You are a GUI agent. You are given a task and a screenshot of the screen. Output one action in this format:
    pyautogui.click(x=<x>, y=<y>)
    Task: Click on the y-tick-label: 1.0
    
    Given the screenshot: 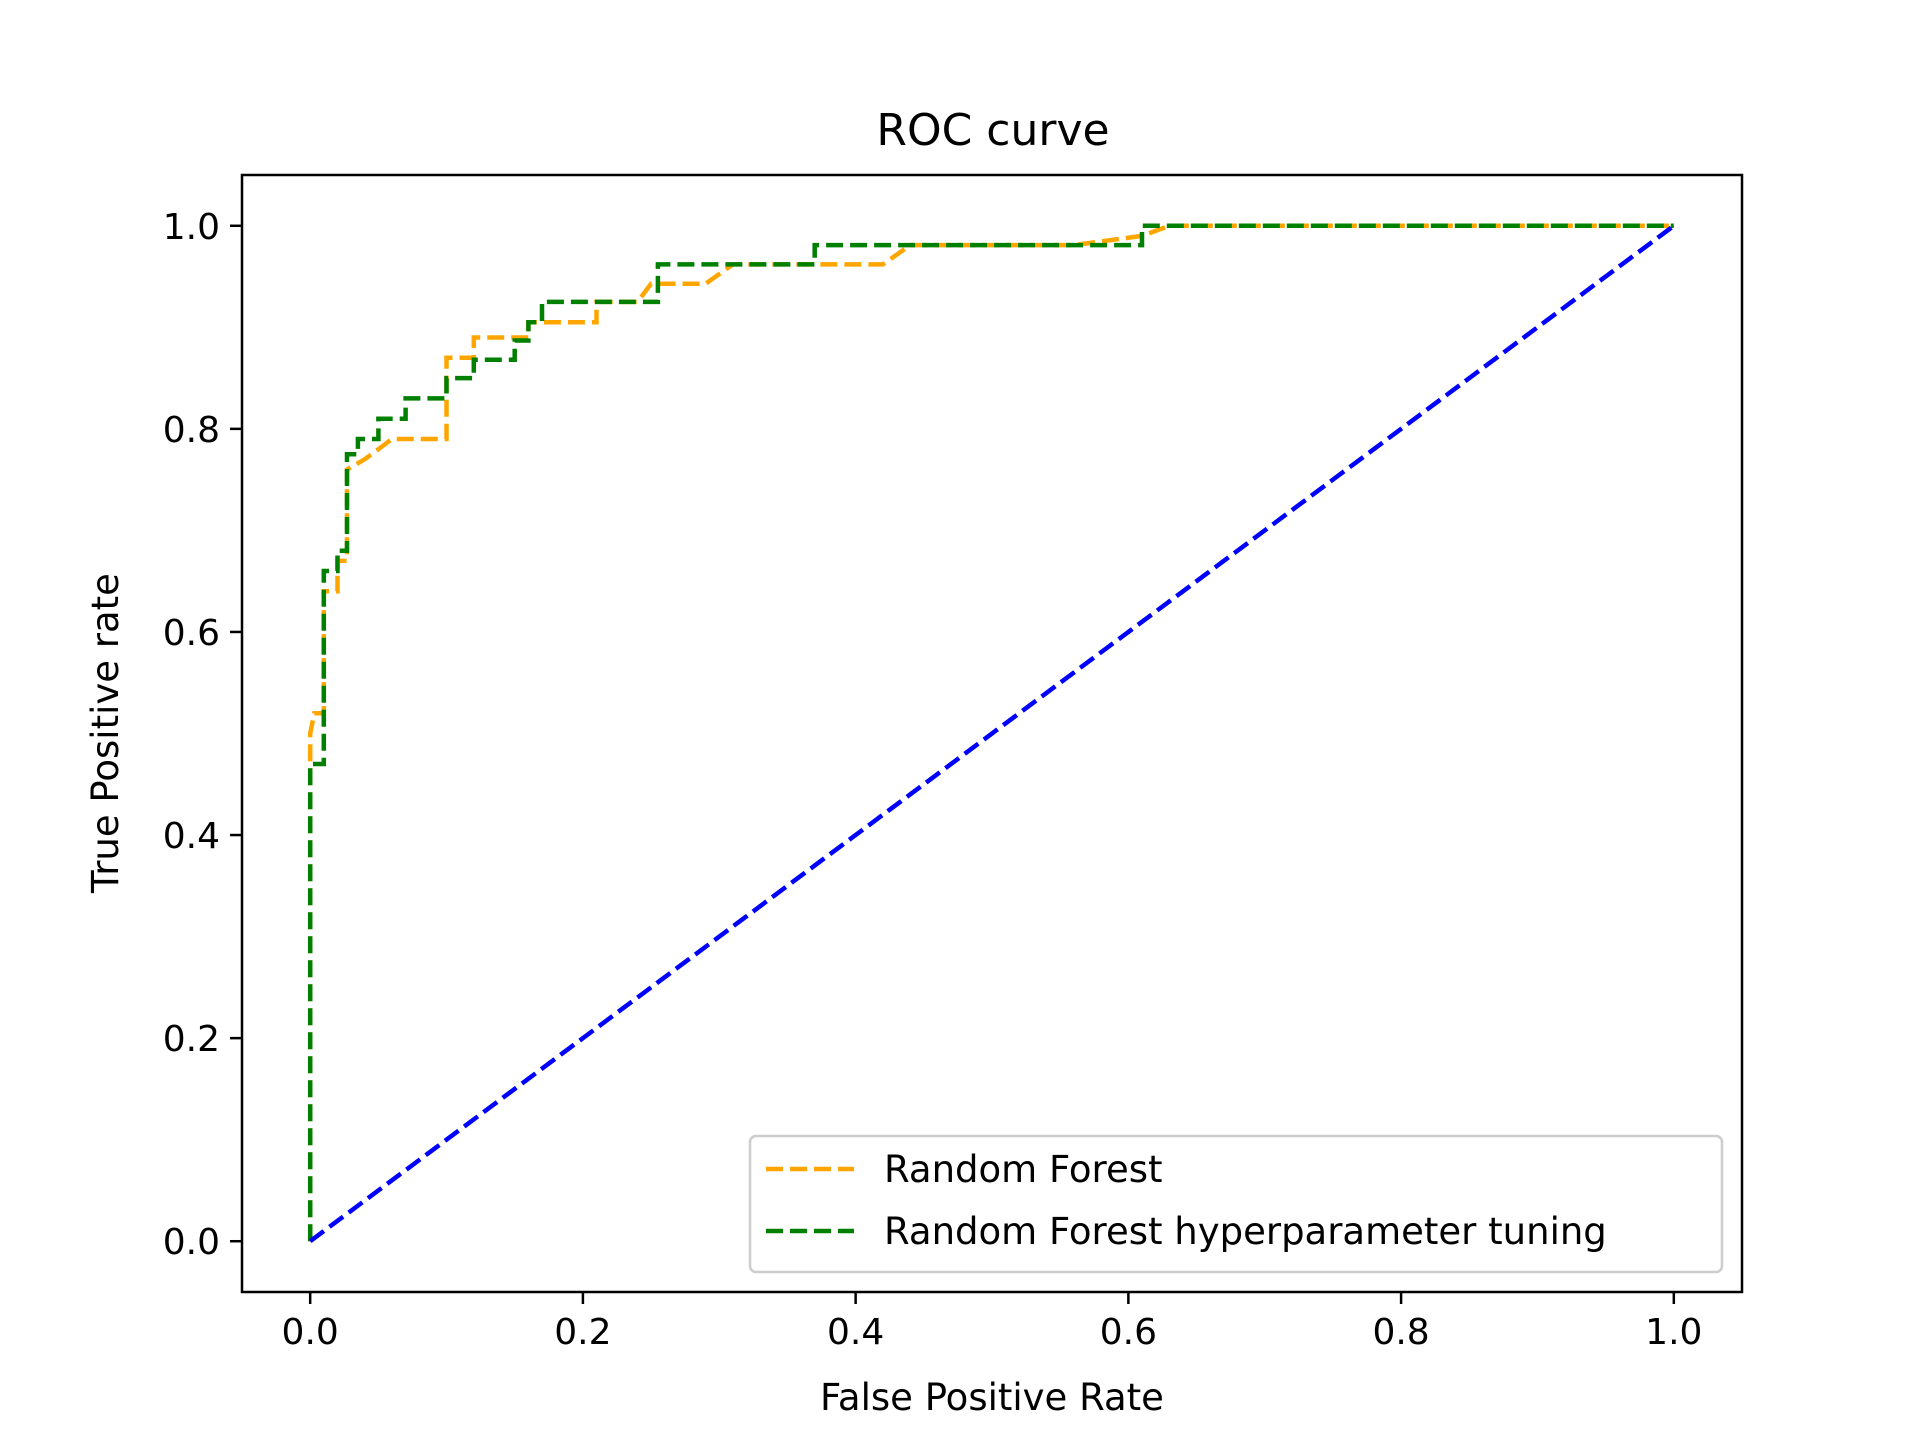 What is the action you would take?
    pyautogui.click(x=191, y=227)
    